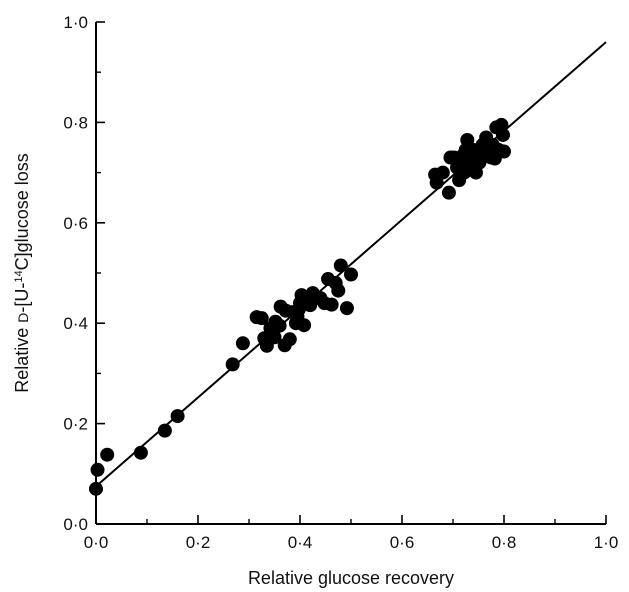 The image size is (629, 592). Describe the element at coordinates (75, 524) in the screenshot. I see `y-tick-label: 0·0` at that location.